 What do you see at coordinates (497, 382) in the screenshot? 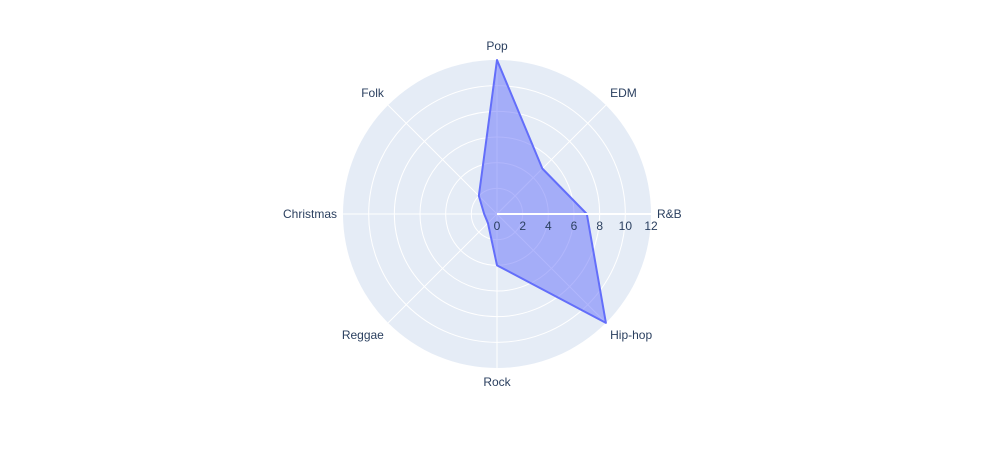
I see `angular-label: Rock` at bounding box center [497, 382].